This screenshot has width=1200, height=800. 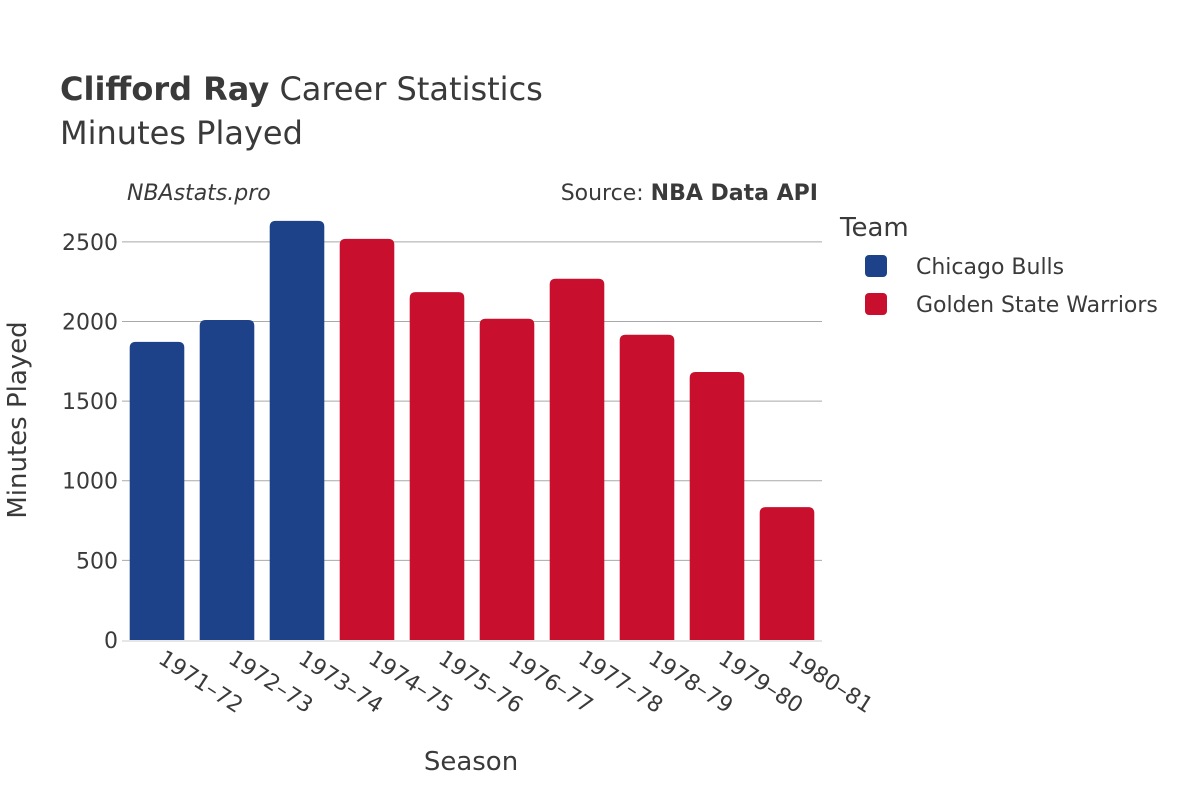 I want to click on y-tick-label: 500, so click(x=97, y=561).